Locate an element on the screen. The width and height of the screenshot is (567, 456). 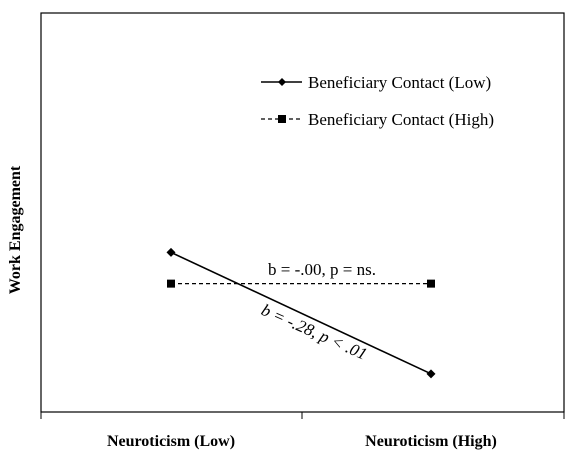
series-point-low-contact-high-neuroticism is located at coordinates (431, 374).